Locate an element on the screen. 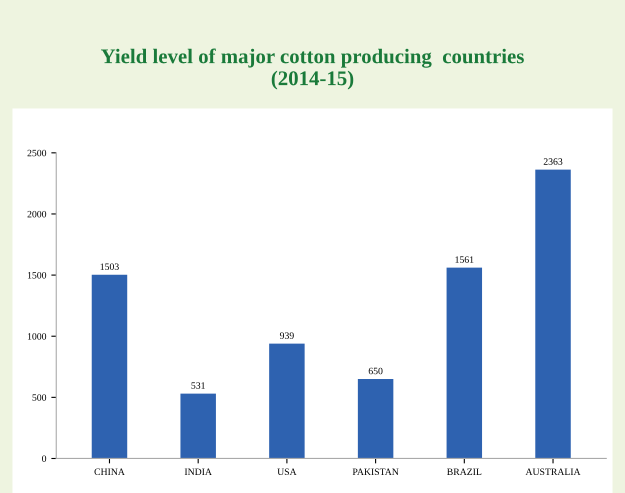  data-label: 1561 is located at coordinates (464, 259).